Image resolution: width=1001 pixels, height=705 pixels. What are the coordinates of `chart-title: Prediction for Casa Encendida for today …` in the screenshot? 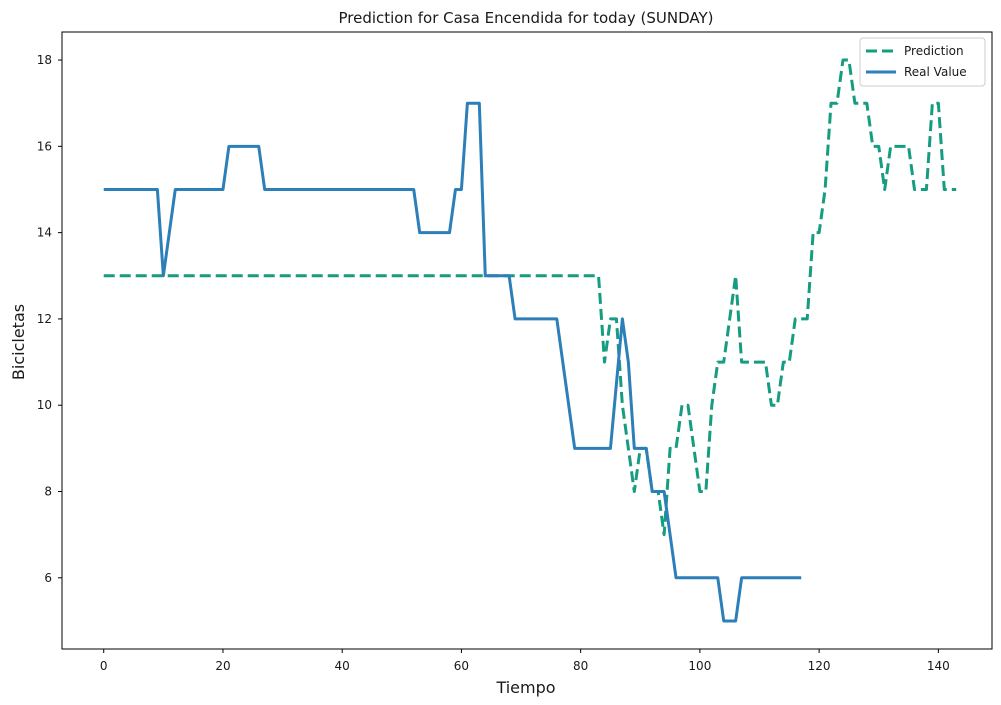 It's located at (525, 18).